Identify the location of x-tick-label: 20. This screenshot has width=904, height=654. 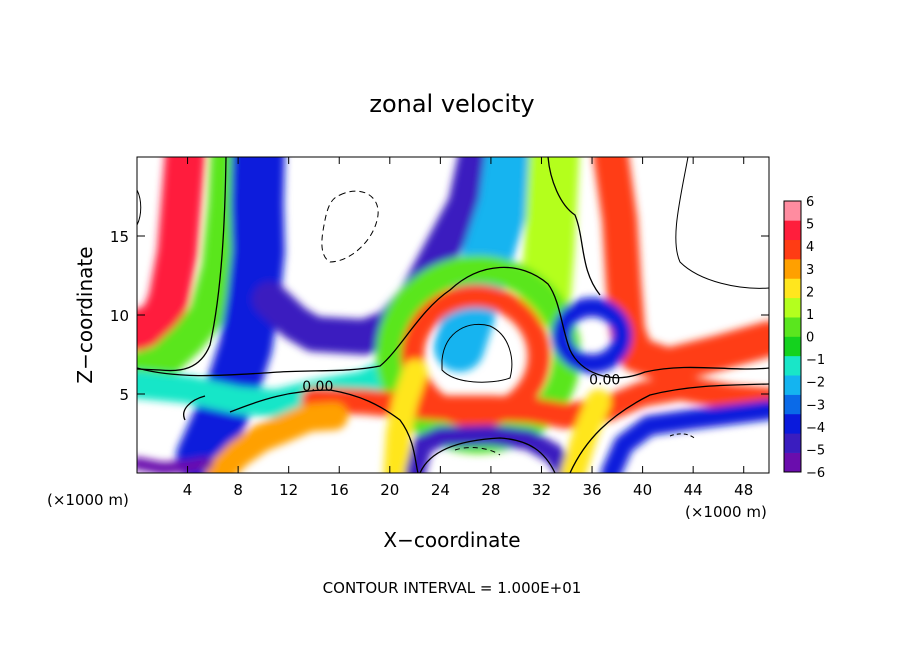
(389, 490).